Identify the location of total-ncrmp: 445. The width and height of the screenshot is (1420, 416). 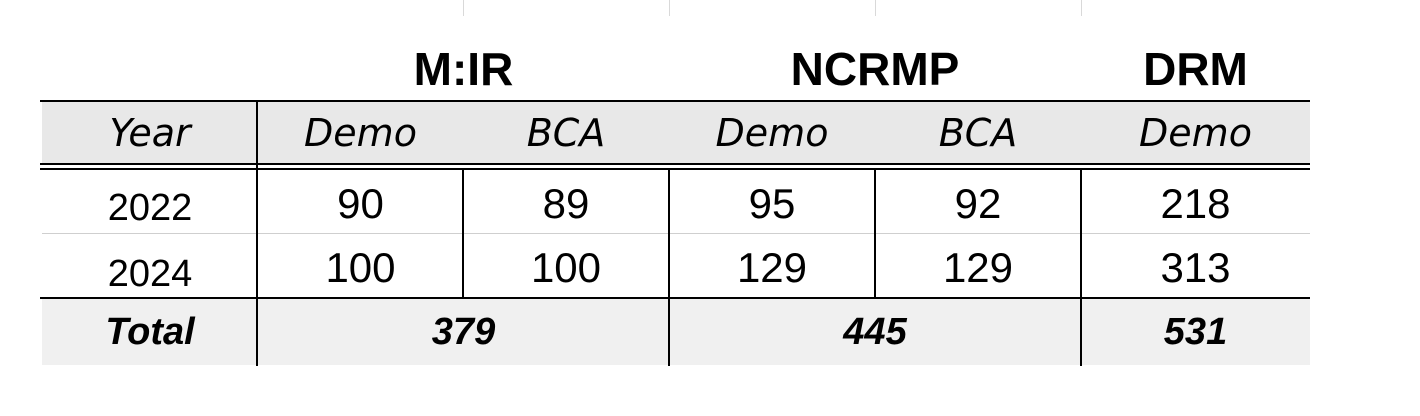
(875, 332).